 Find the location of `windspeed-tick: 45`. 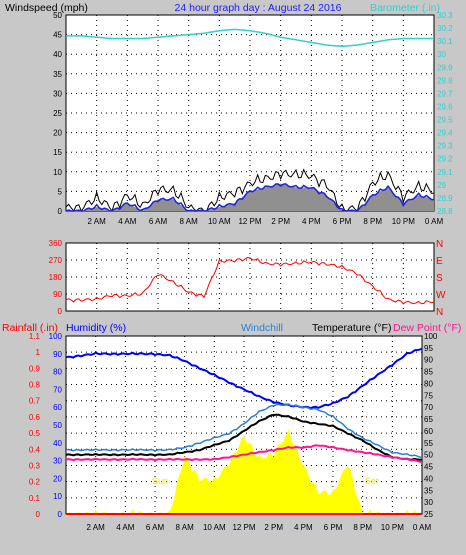

windspeed-tick: 45 is located at coordinates (57, 35).